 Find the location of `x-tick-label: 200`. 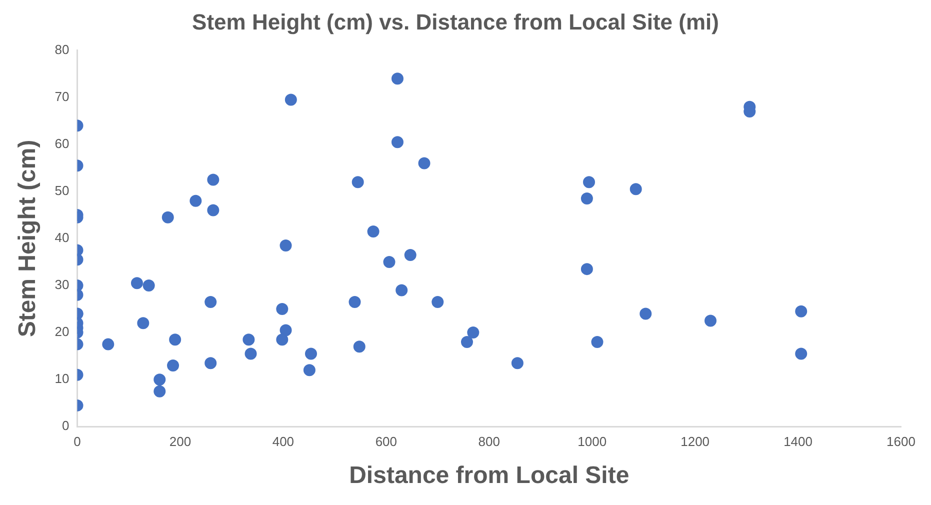

x-tick-label: 200 is located at coordinates (180, 441).